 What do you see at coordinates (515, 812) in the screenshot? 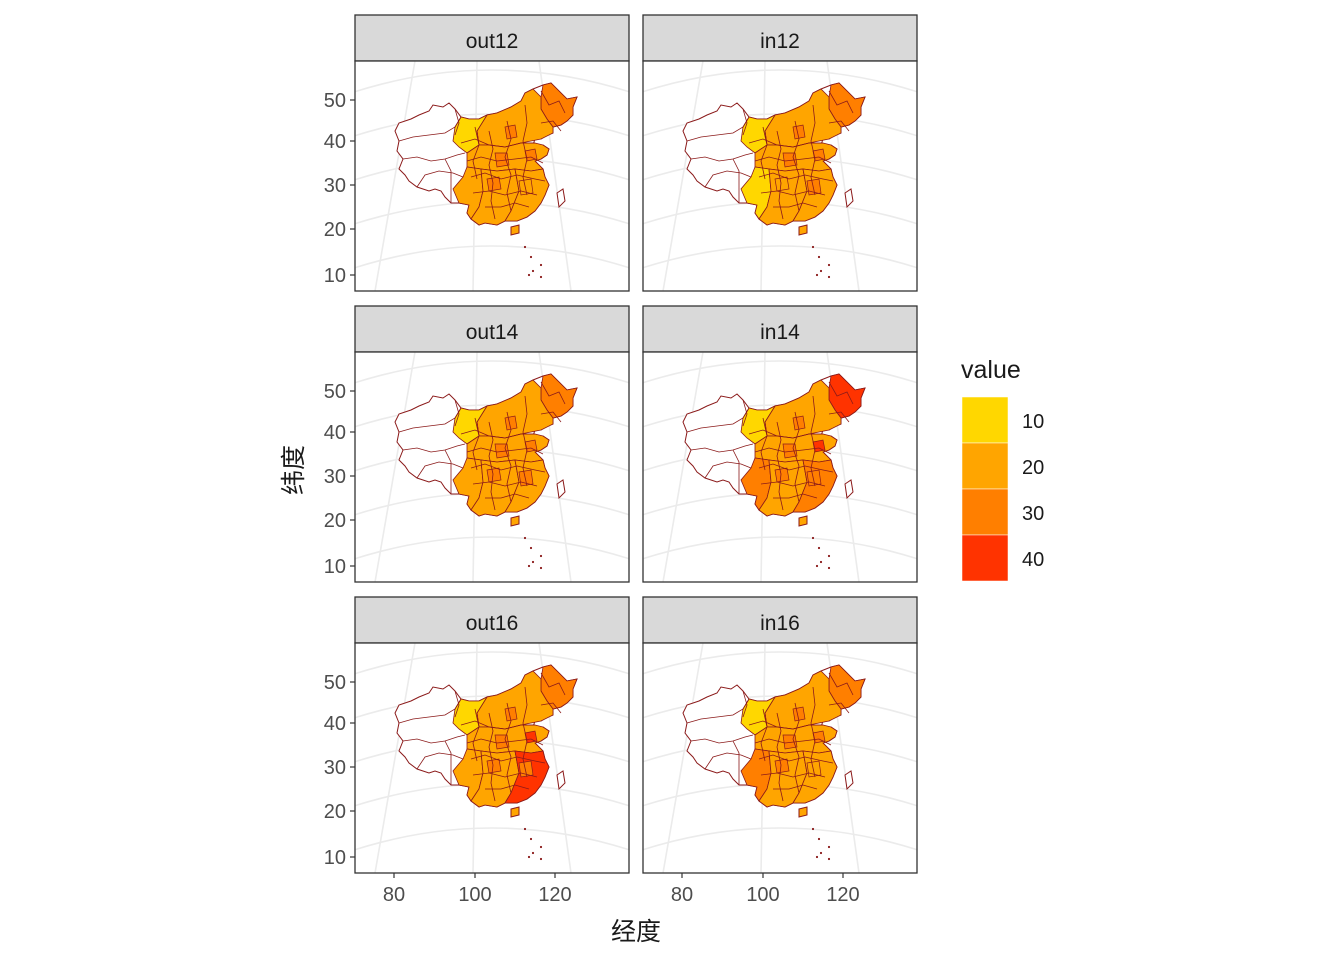
I see `island-hainan` at bounding box center [515, 812].